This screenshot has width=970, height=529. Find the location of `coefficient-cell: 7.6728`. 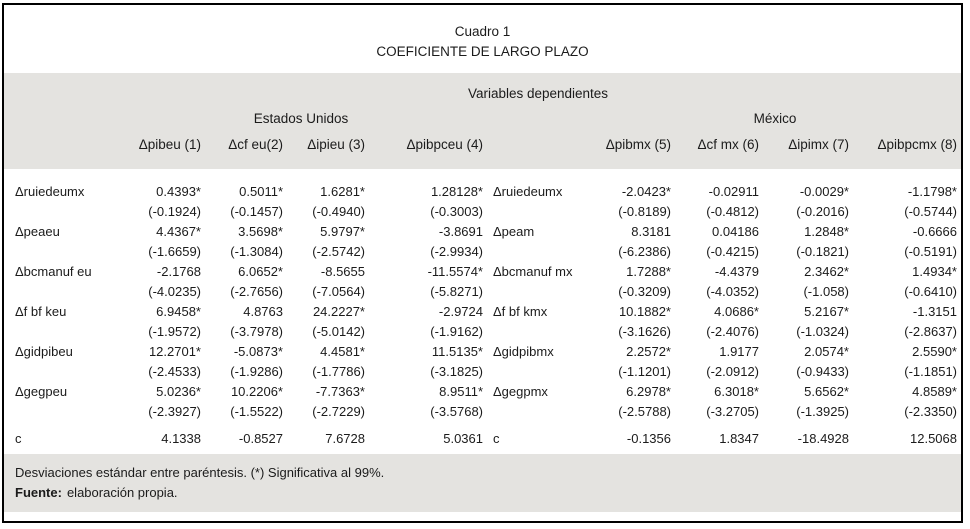

coefficient-cell: 7.6728 is located at coordinates (345, 438).